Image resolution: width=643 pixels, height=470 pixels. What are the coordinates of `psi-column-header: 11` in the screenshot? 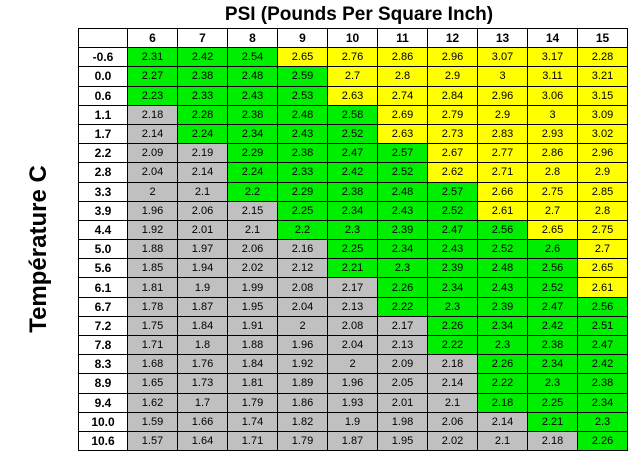 It's located at (402, 38).